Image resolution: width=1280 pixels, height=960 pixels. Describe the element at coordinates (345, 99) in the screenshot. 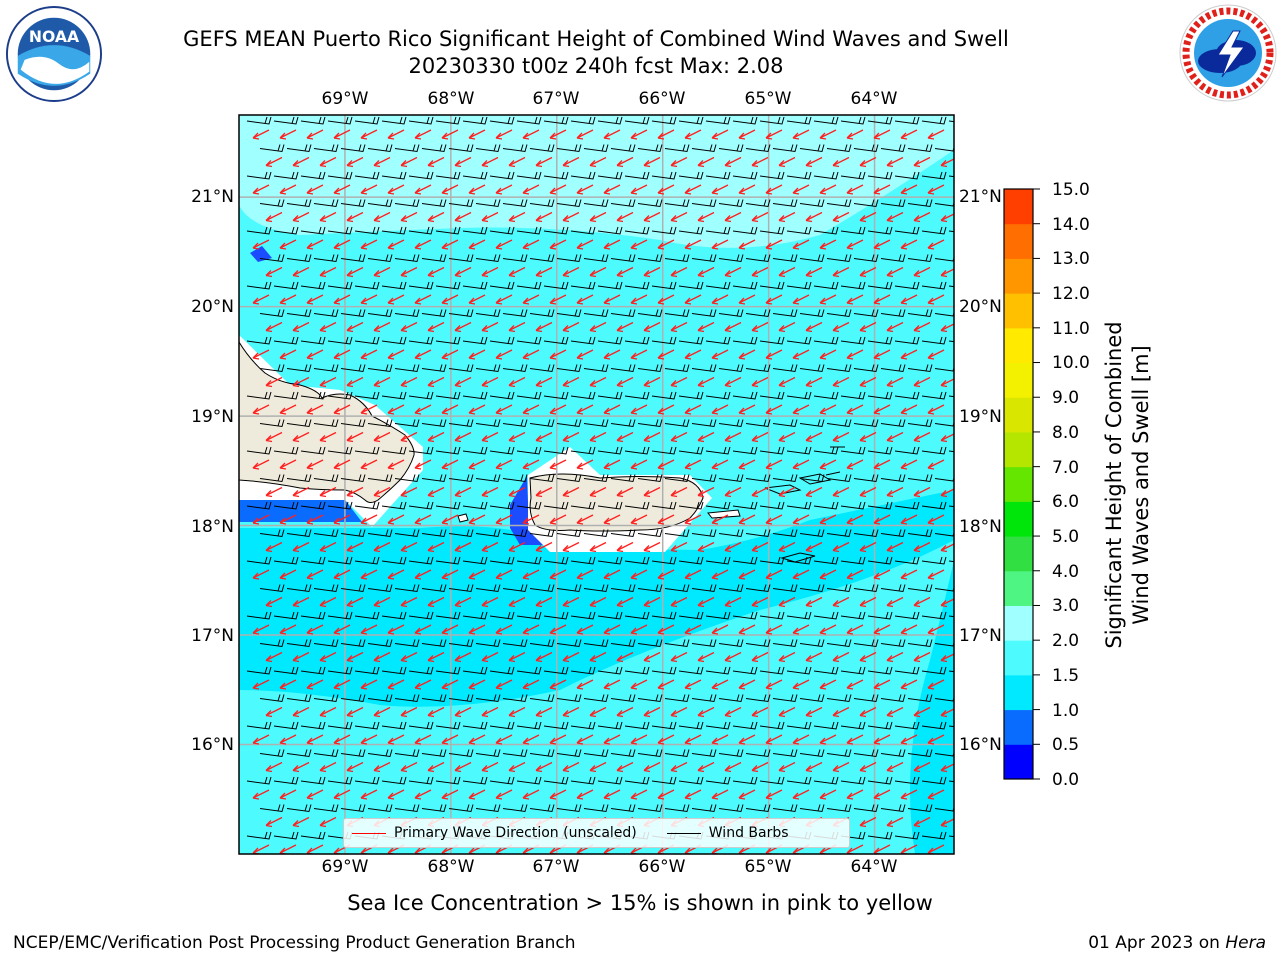

I see `lon-tick-top: 69°W` at that location.